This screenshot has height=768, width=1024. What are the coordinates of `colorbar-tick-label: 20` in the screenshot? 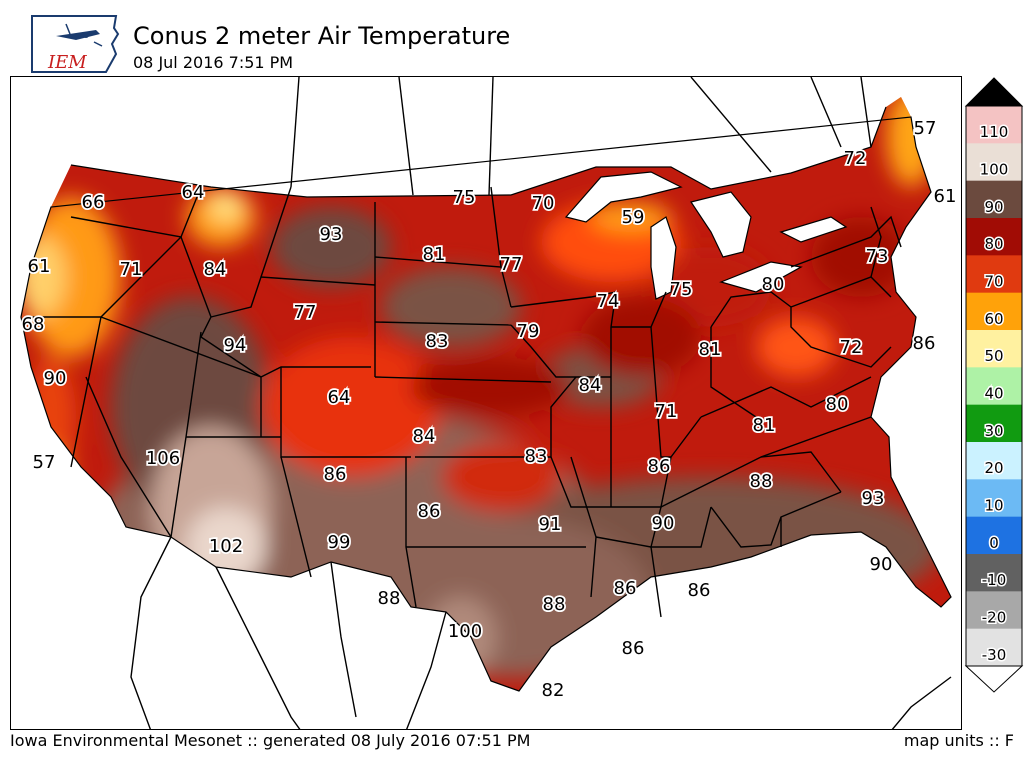 It's located at (993, 468).